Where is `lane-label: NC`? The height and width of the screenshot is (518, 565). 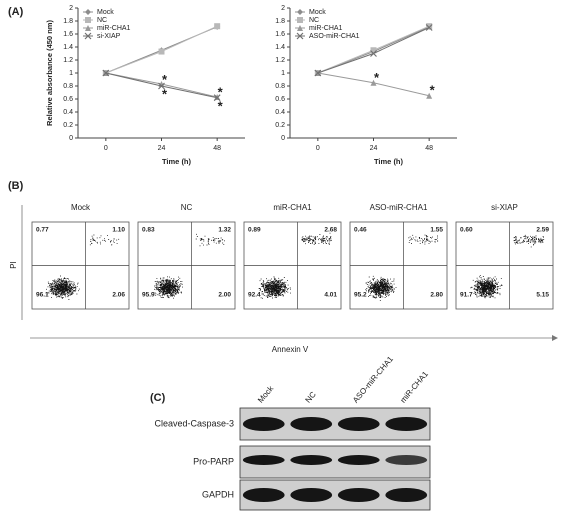 lane-label: NC is located at coordinates (311, 397).